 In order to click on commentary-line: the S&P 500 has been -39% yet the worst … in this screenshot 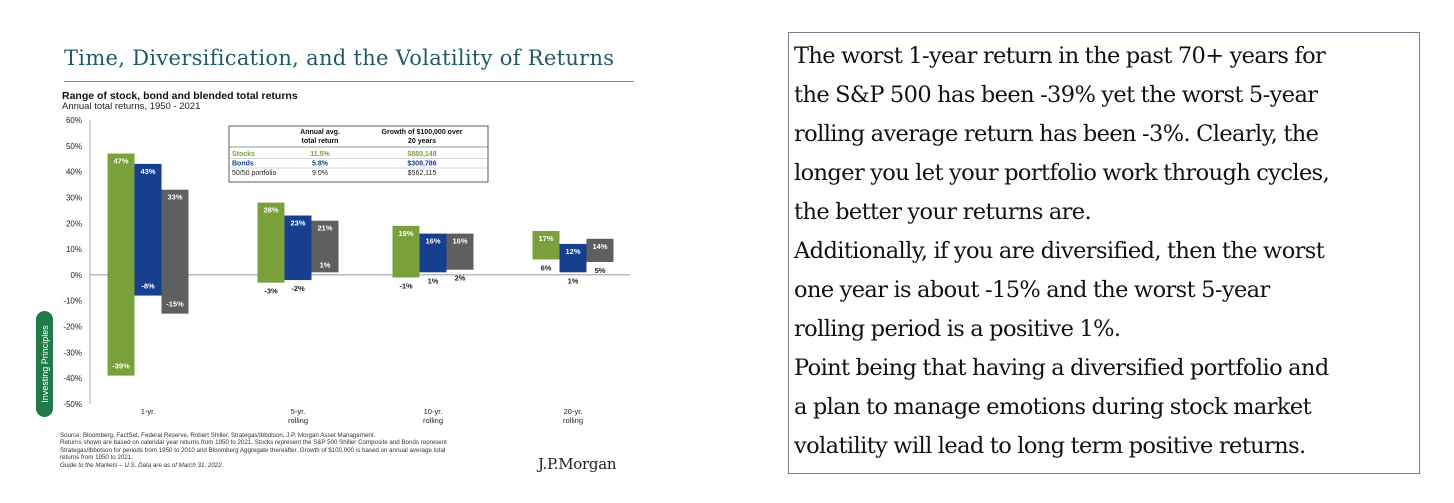, I will do `click(1056, 95)`.